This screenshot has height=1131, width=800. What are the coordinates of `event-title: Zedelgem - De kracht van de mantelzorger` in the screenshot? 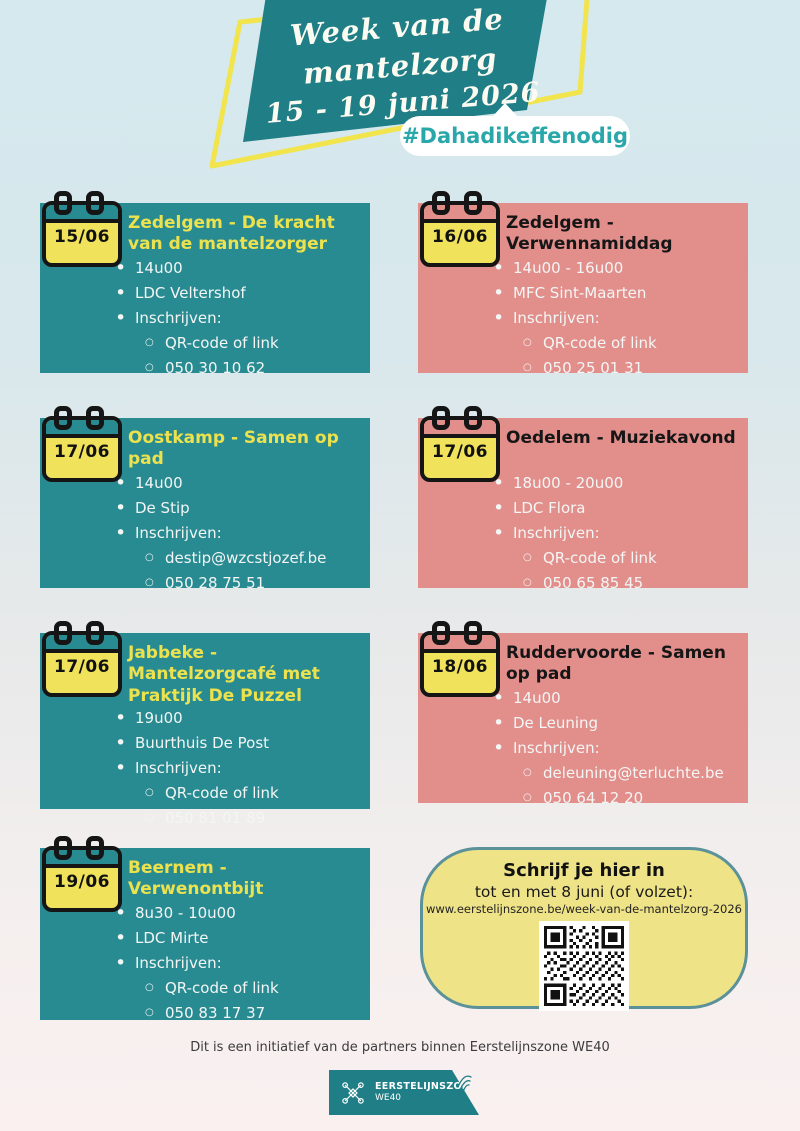 It's located at (231, 234).